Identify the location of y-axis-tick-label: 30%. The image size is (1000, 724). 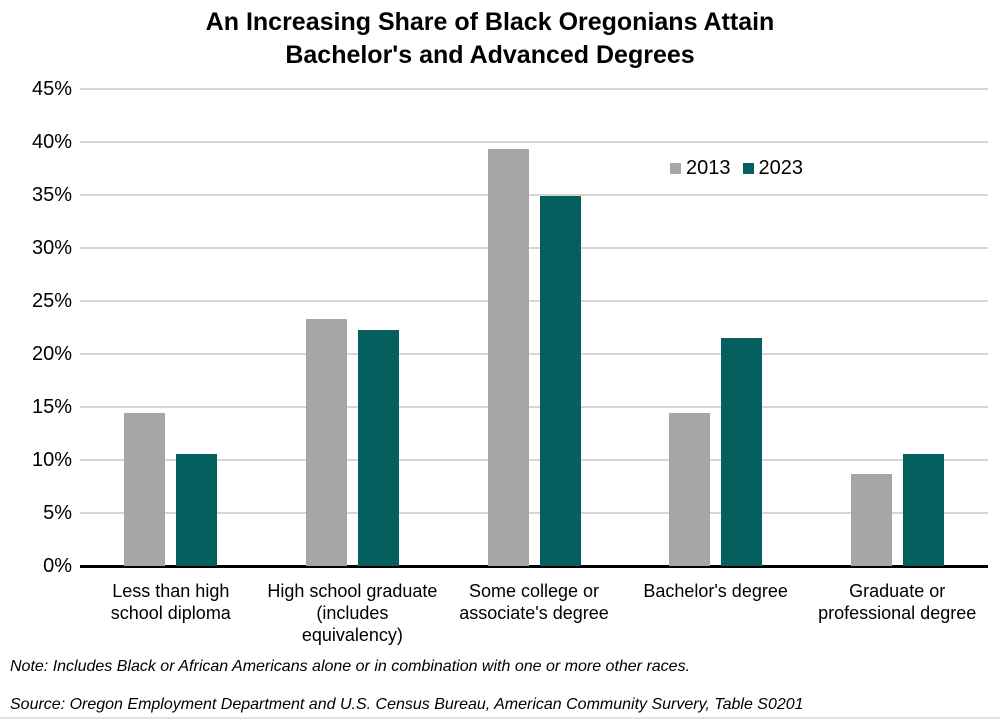
(51, 248).